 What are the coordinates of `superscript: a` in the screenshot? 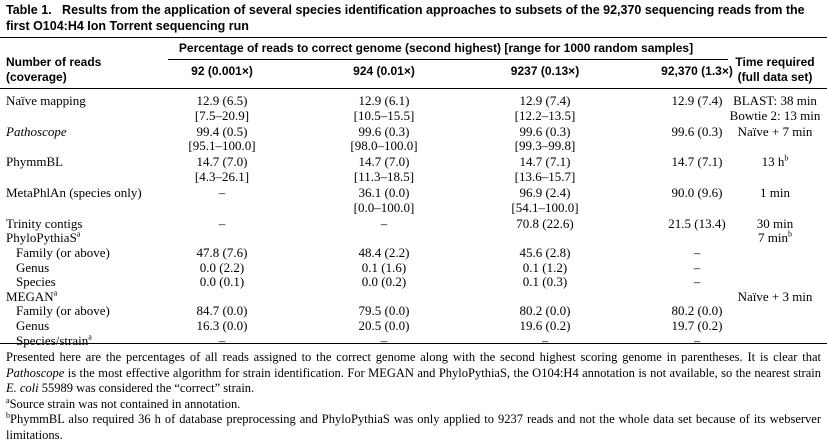 It's located at (78, 235).